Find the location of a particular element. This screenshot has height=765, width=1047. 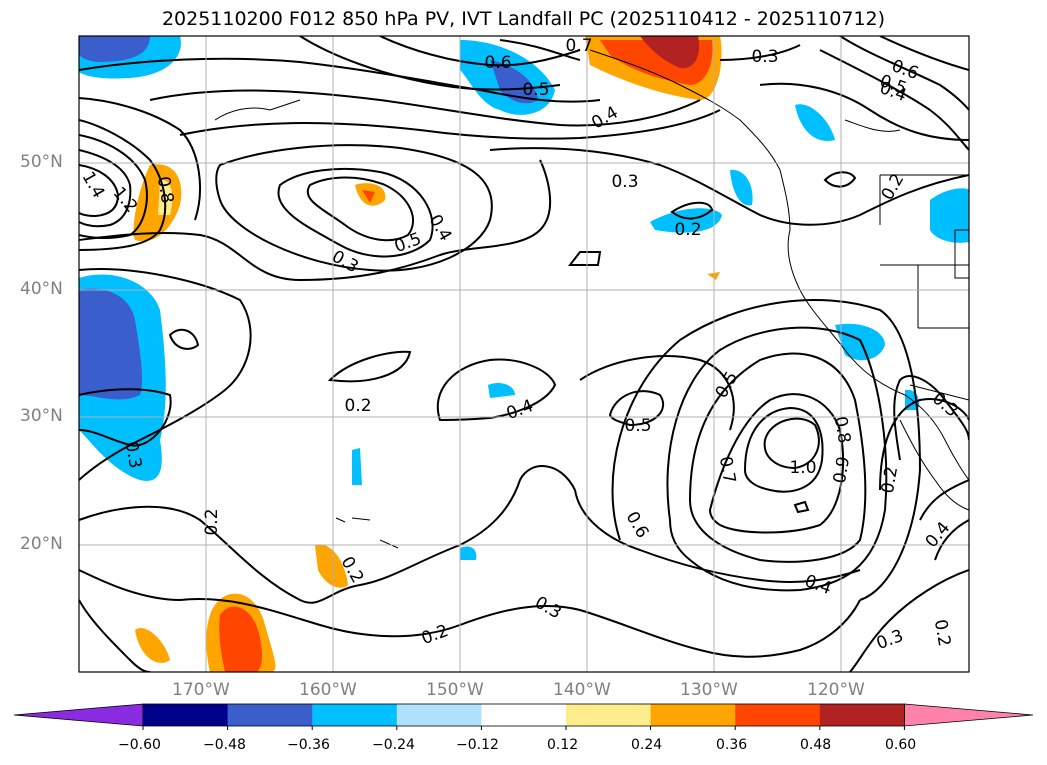

positive-anomaly-mid-core is located at coordinates (368, 196).